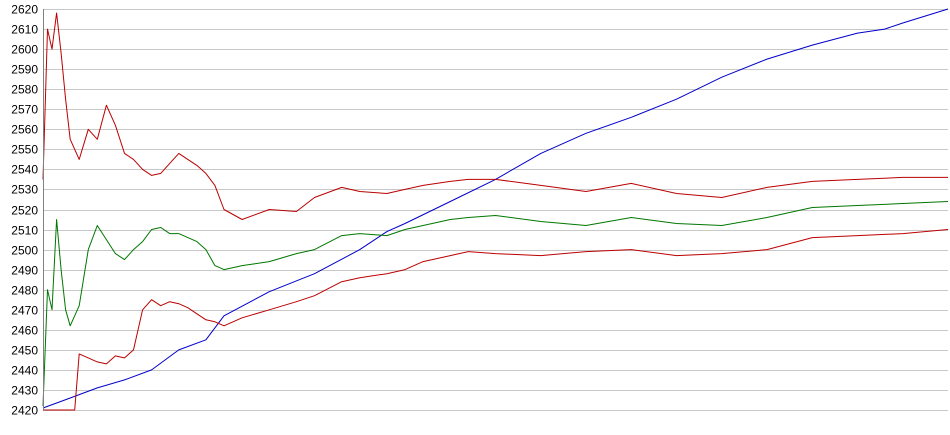 The width and height of the screenshot is (950, 435). I want to click on y-tick-label: 2570, so click(24, 110).